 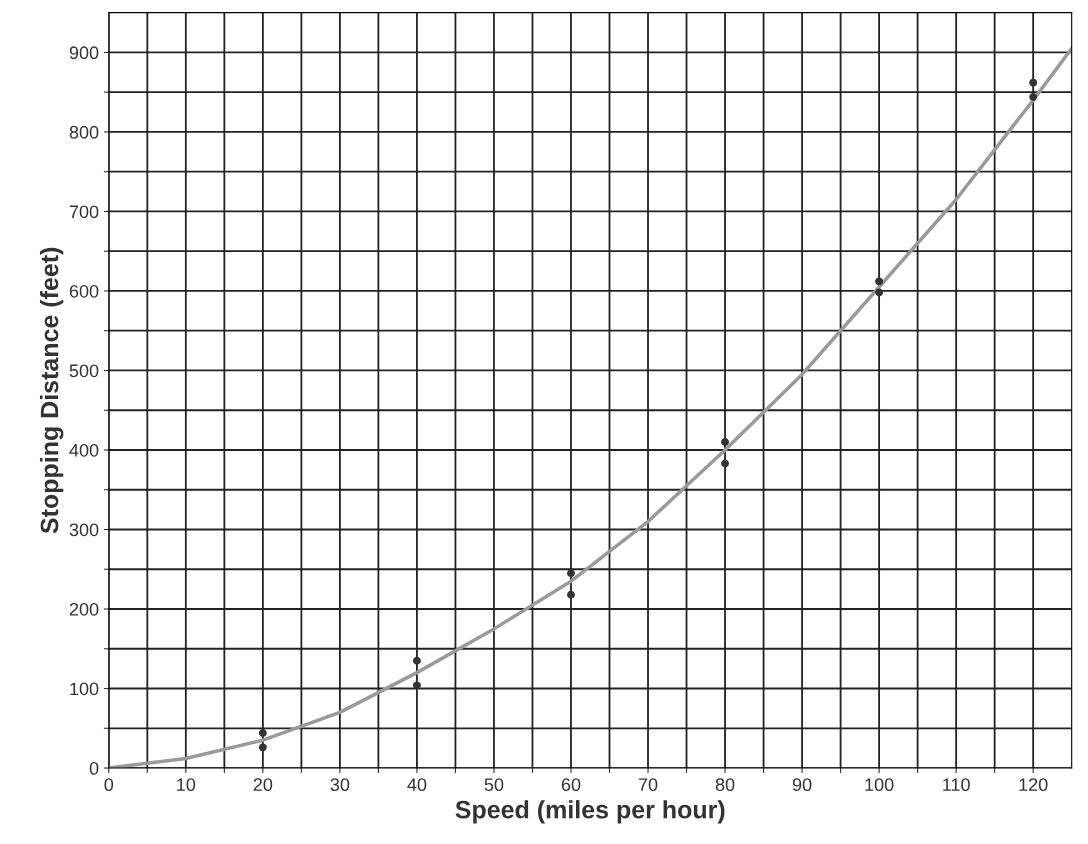 I want to click on x-tick-label: 10, so click(x=186, y=785).